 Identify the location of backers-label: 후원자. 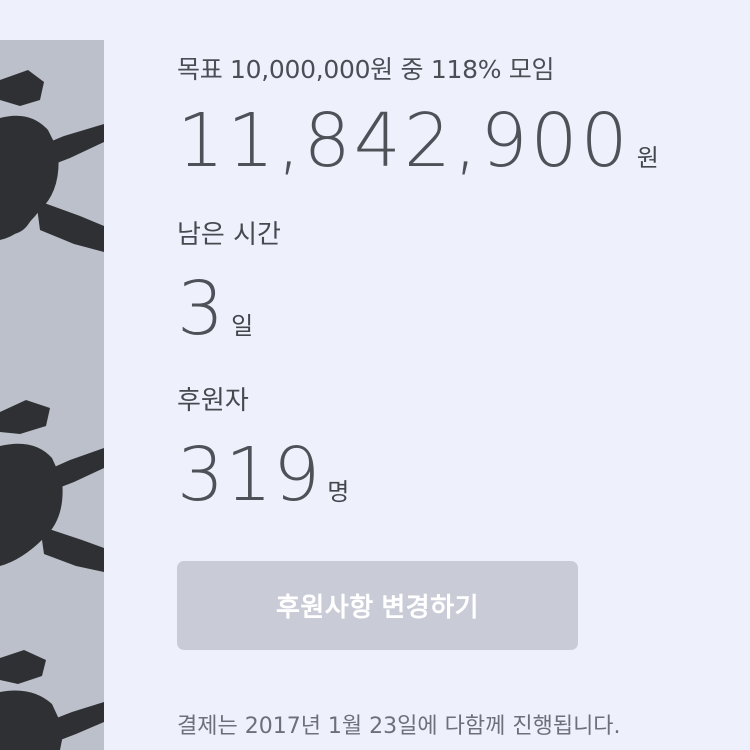
(213, 401).